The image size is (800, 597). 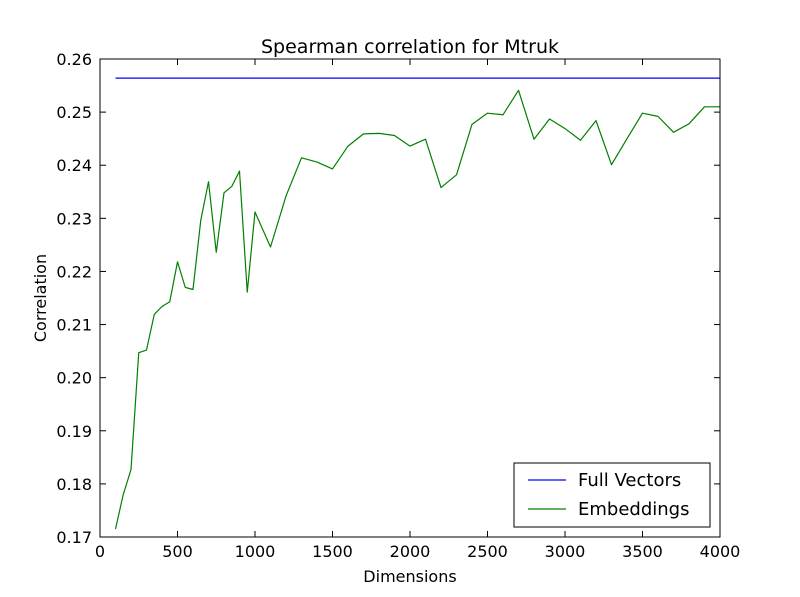 I want to click on y-tick-label: 0.23, so click(x=74, y=218).